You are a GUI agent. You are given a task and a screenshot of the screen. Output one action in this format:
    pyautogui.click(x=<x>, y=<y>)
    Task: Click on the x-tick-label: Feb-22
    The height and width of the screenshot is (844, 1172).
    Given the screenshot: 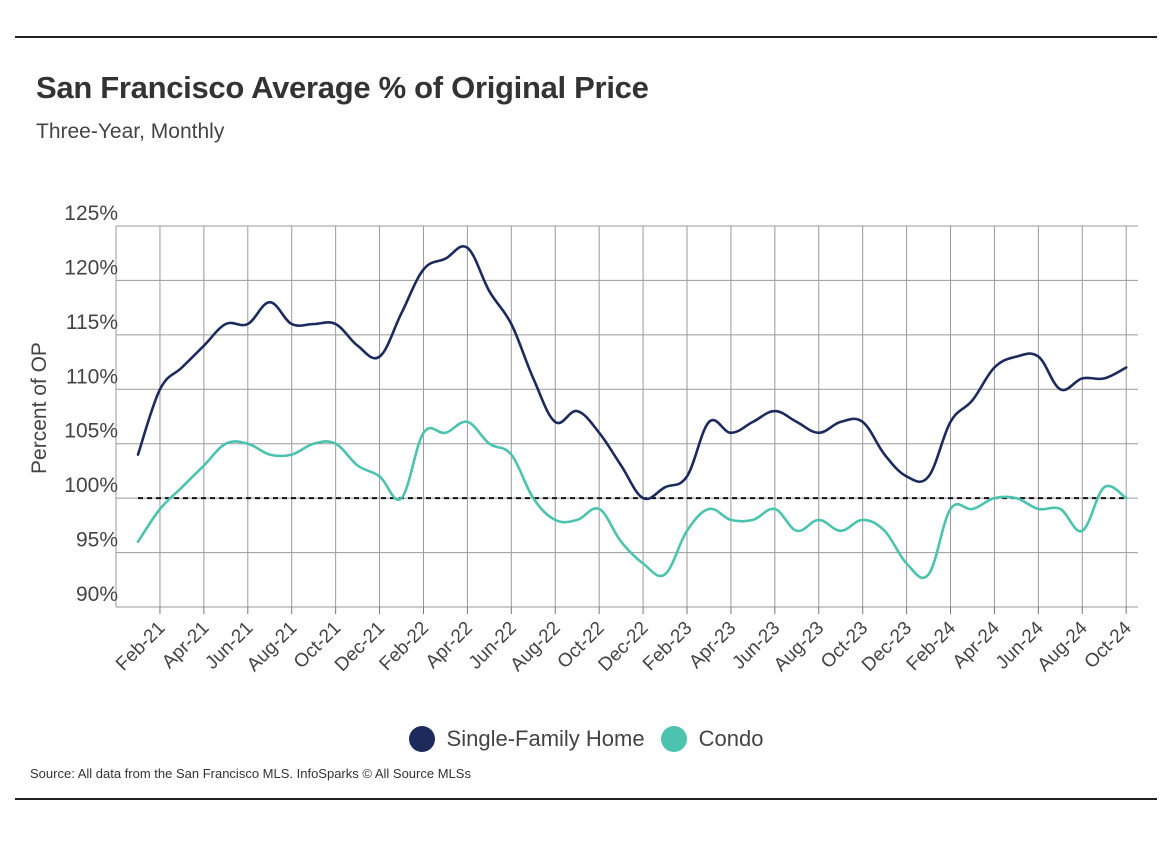 What is the action you would take?
    pyautogui.click(x=404, y=646)
    